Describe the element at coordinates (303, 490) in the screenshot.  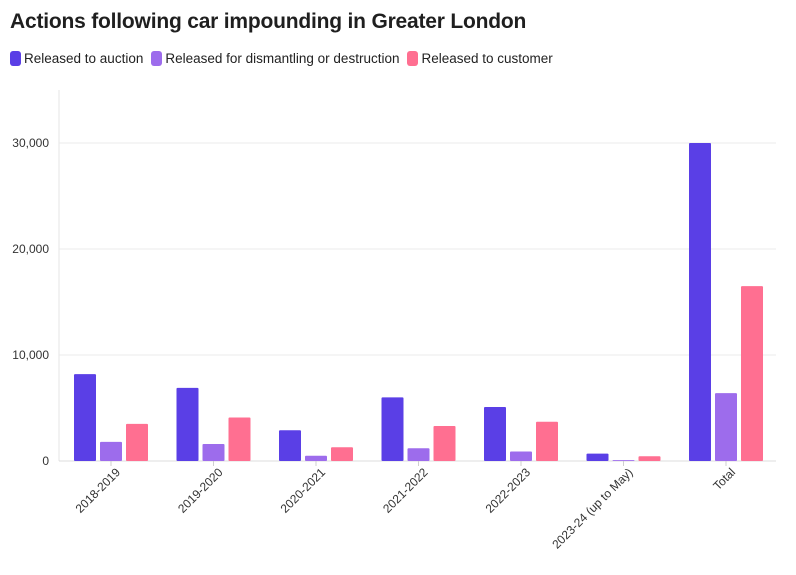
I see `x-tick-label: 2020-2021` at that location.